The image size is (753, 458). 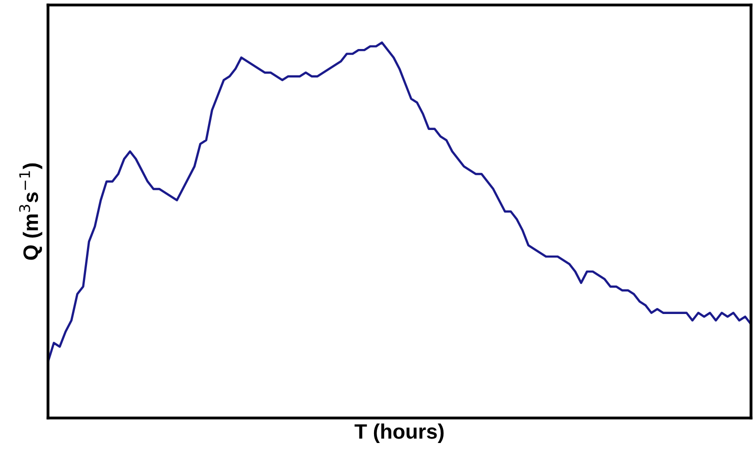 What do you see at coordinates (30, 211) in the screenshot?
I see `y-axis-title: Q (m$^{3}$s$^{−1}$)` at bounding box center [30, 211].